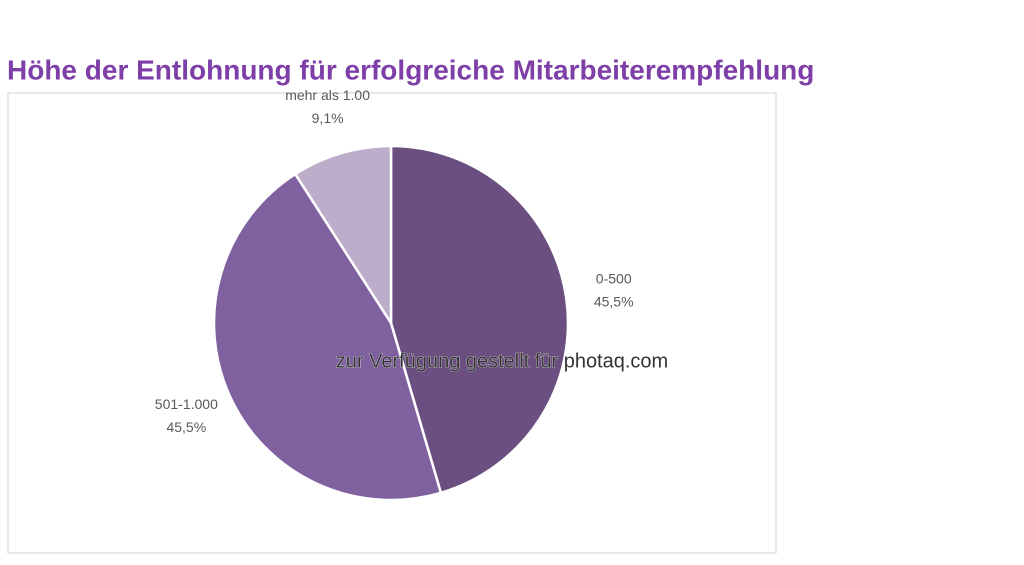 This screenshot has height=565, width=1024. What do you see at coordinates (328, 118) in the screenshot?
I see `slice-value-label: 9,1%` at bounding box center [328, 118].